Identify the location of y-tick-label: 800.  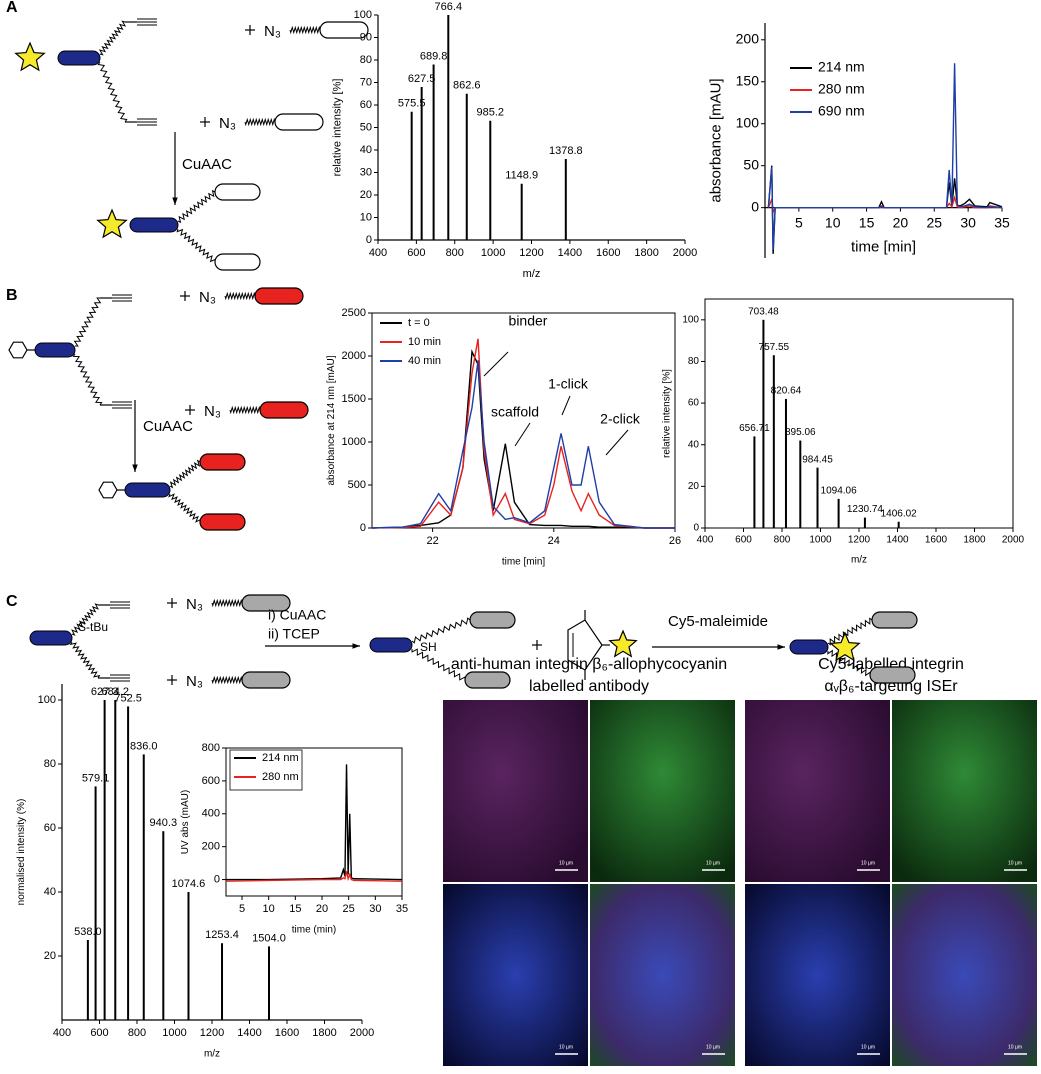
(211, 748).